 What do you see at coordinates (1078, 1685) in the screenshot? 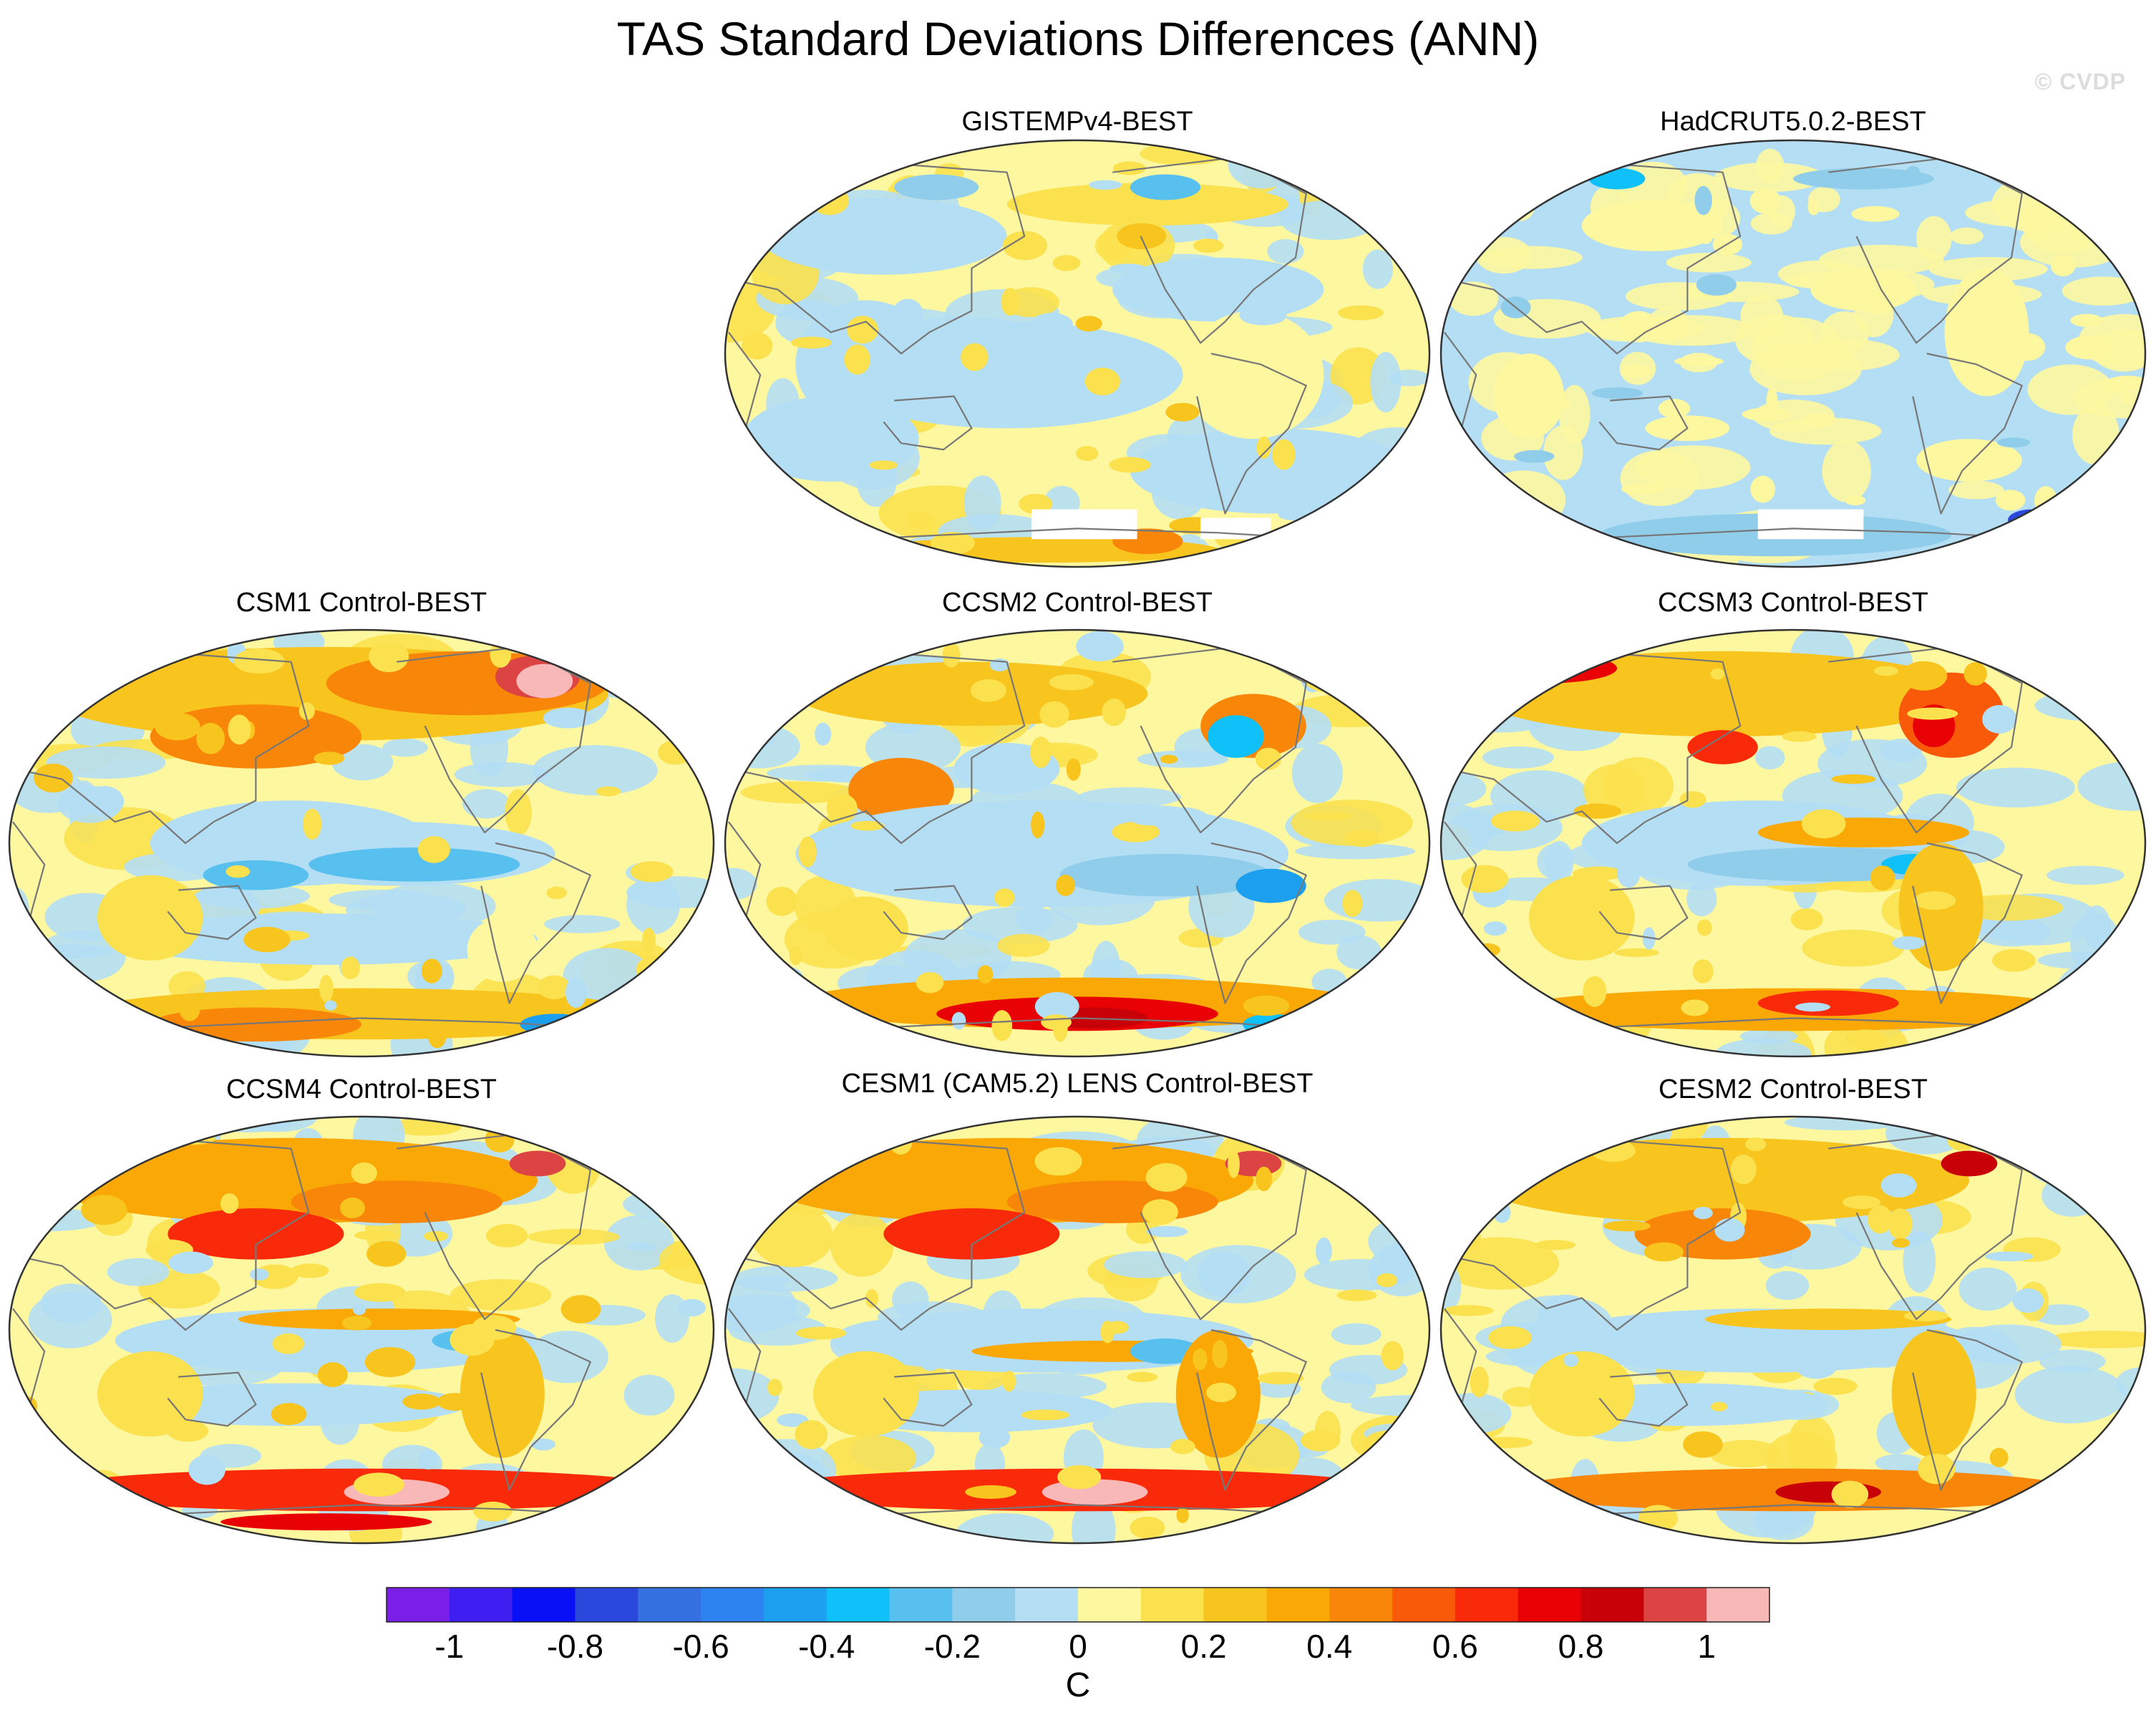
I see `colorbar-units-label: C` at bounding box center [1078, 1685].